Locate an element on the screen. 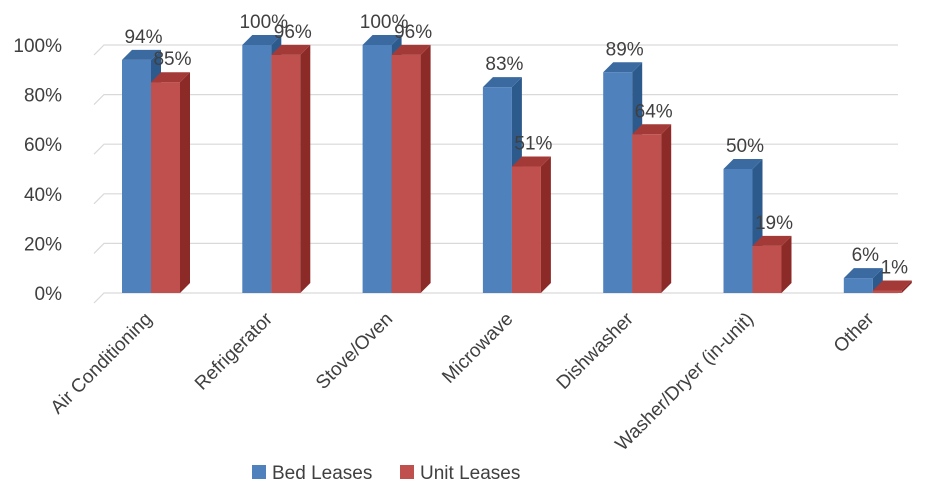 This screenshot has height=489, width=938. data-label: 51% is located at coordinates (533, 144).